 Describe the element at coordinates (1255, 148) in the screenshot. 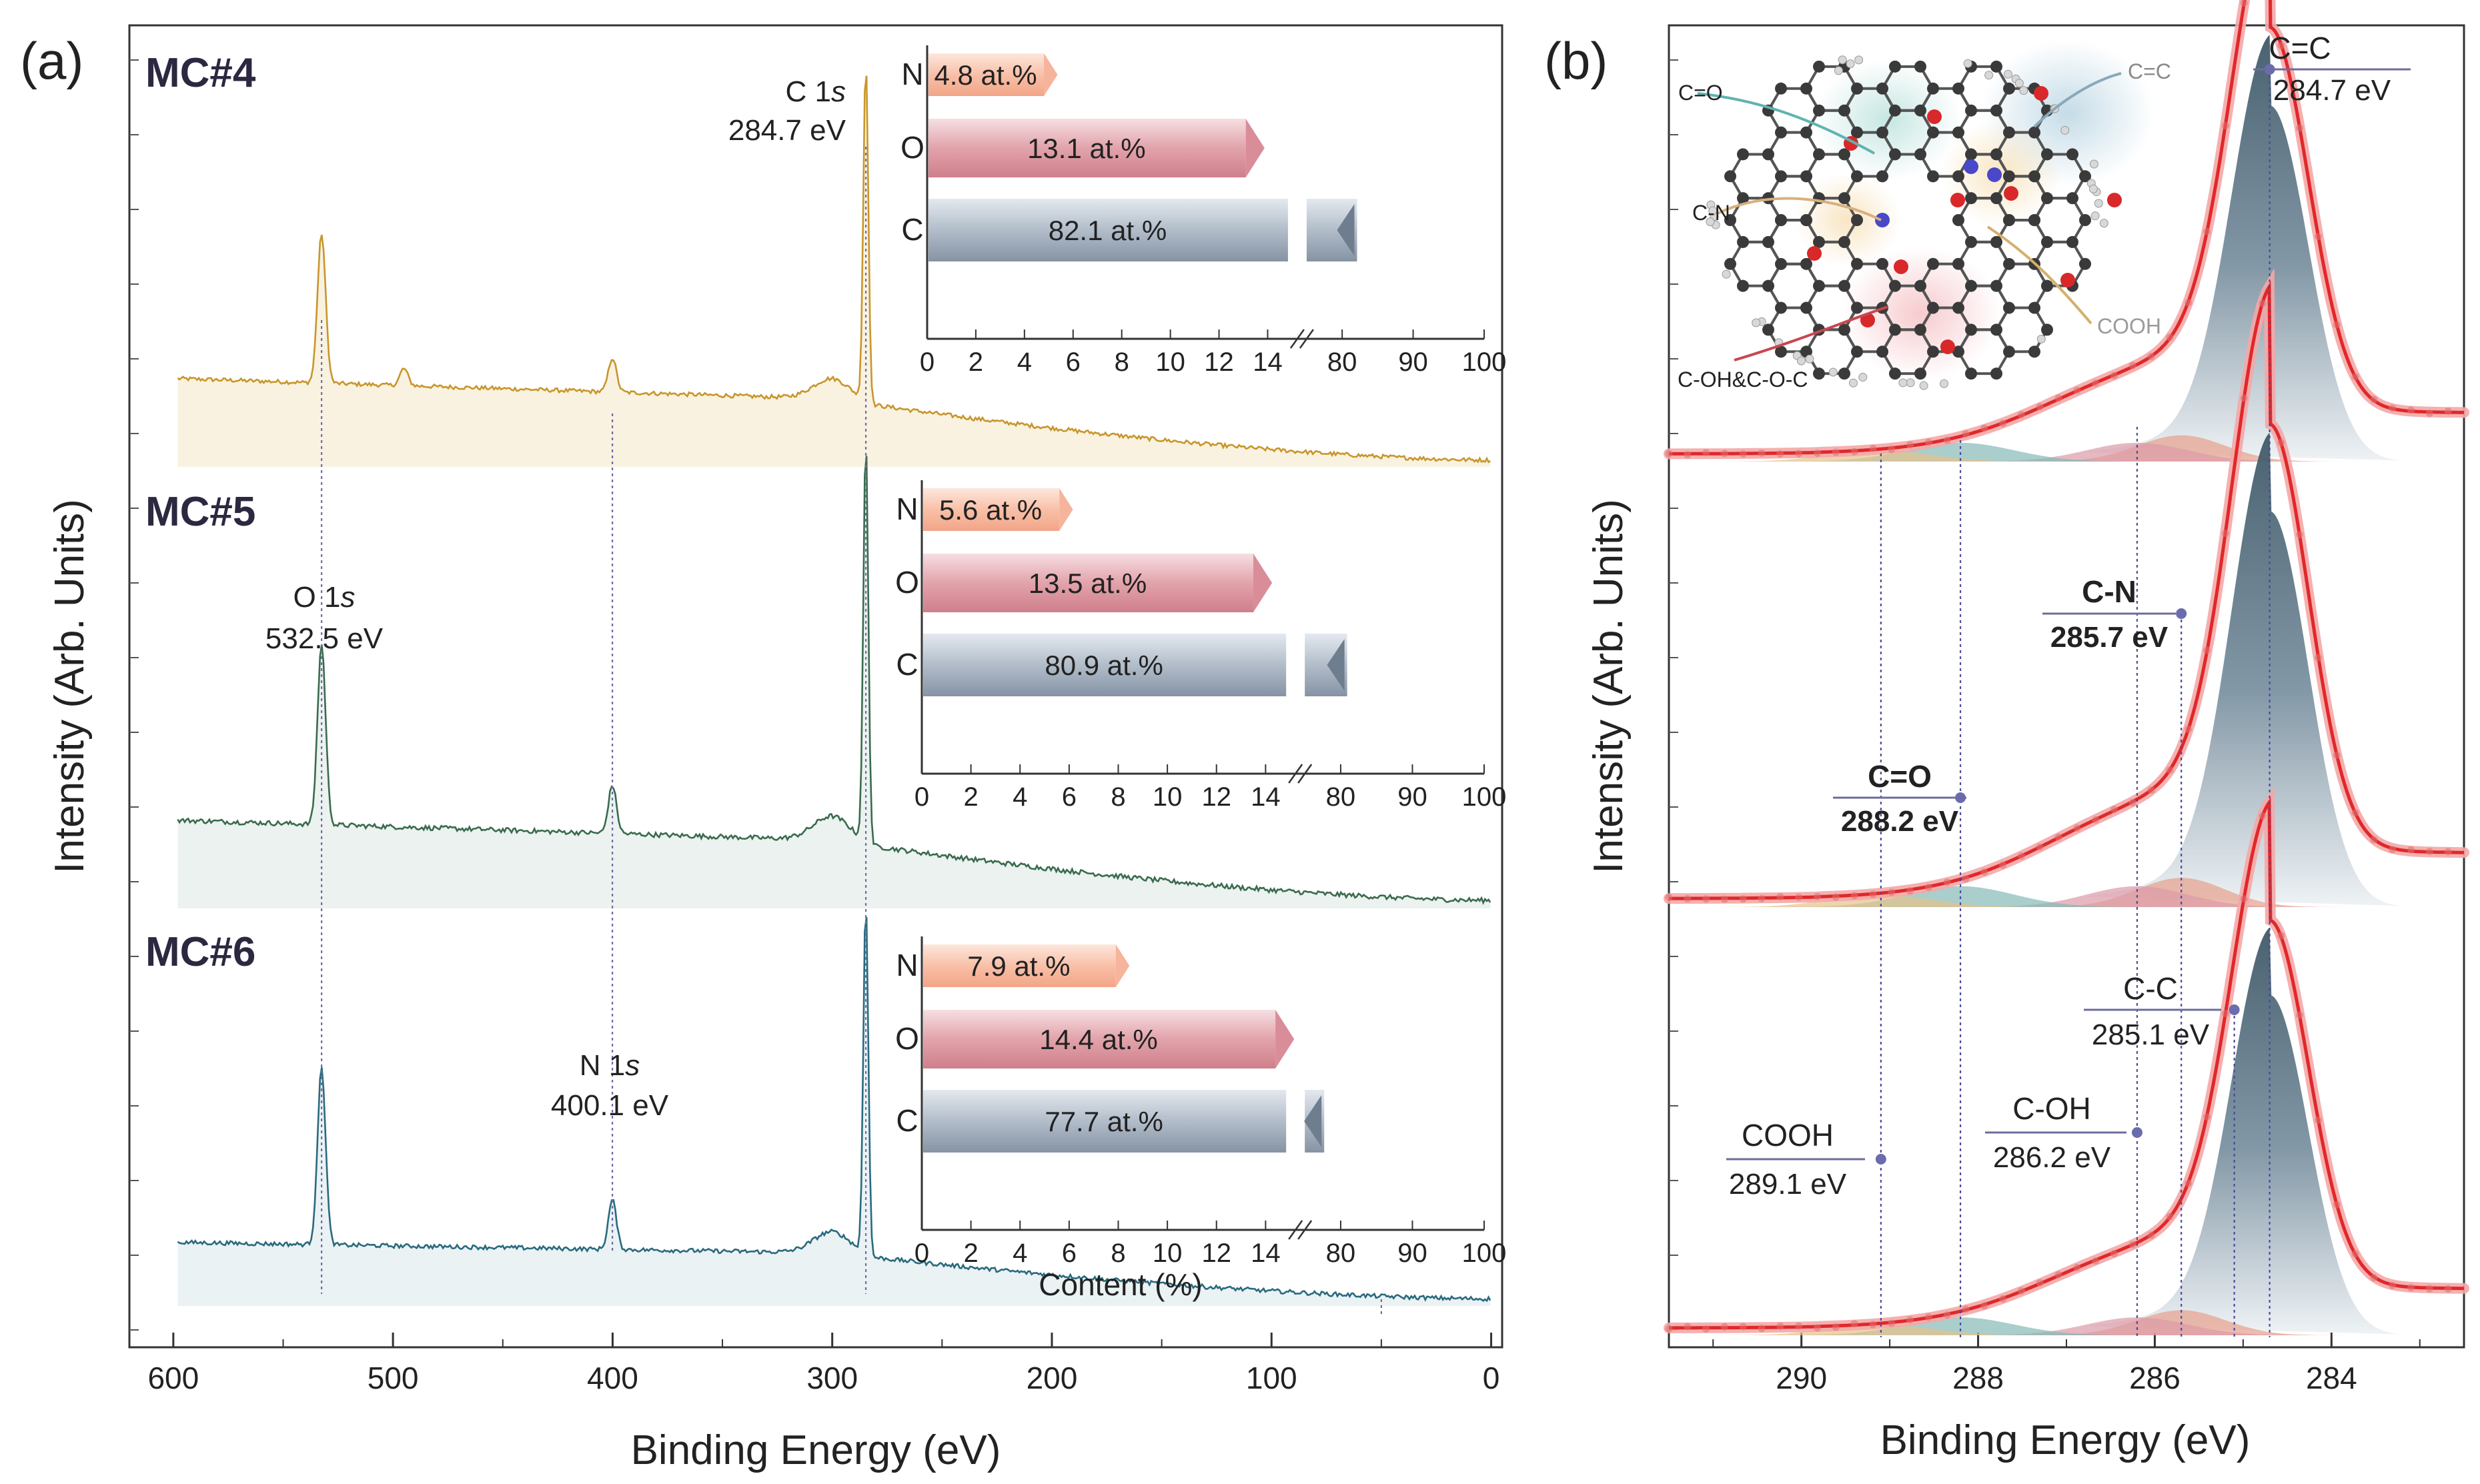

I see `inset-bar-tip` at that location.